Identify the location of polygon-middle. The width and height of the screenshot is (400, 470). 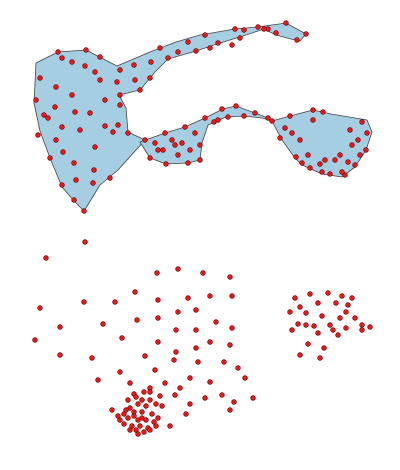
(206, 135).